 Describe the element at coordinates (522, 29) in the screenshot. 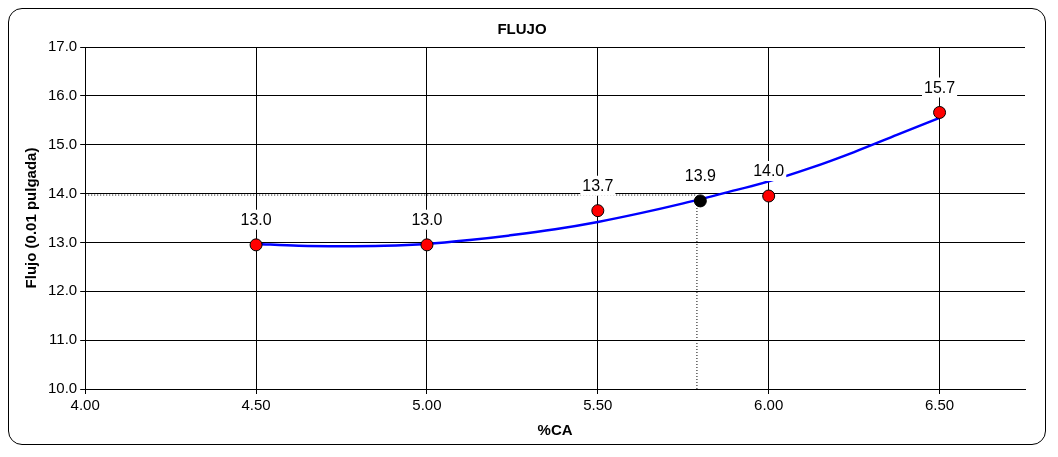

I see `chart-title: FLUJO` at that location.